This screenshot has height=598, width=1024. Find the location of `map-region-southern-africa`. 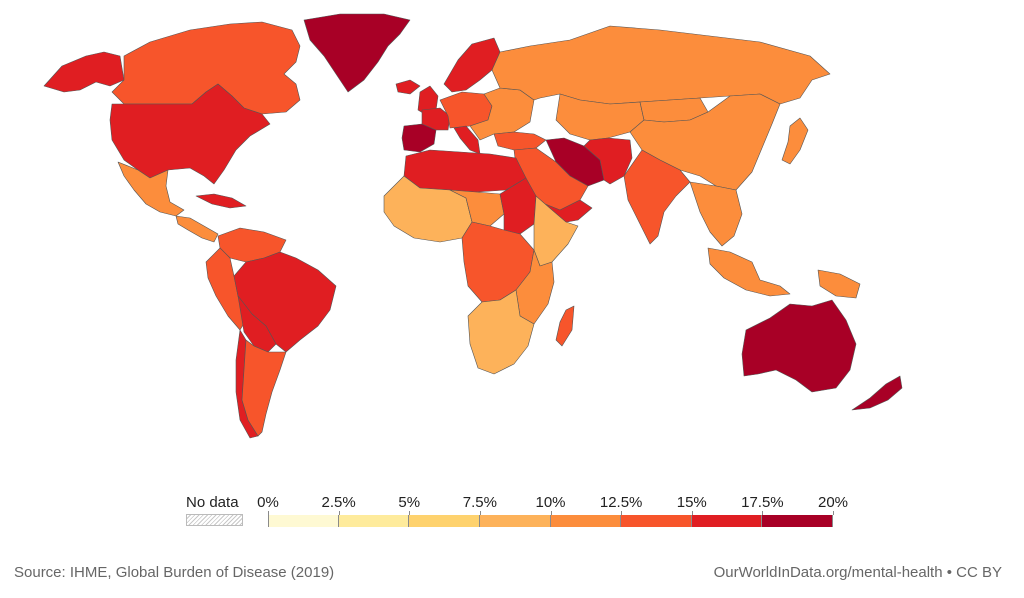

map-region-southern-africa is located at coordinates (501, 332).